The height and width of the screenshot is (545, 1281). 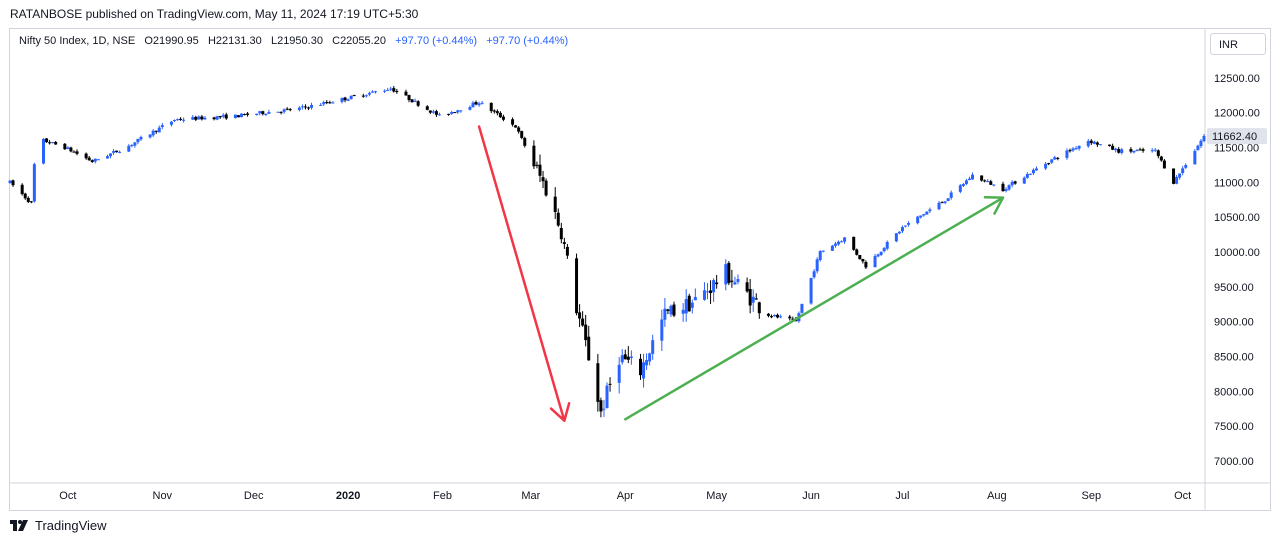 What do you see at coordinates (20, 525) in the screenshot?
I see `tradingview-logo-icon` at bounding box center [20, 525].